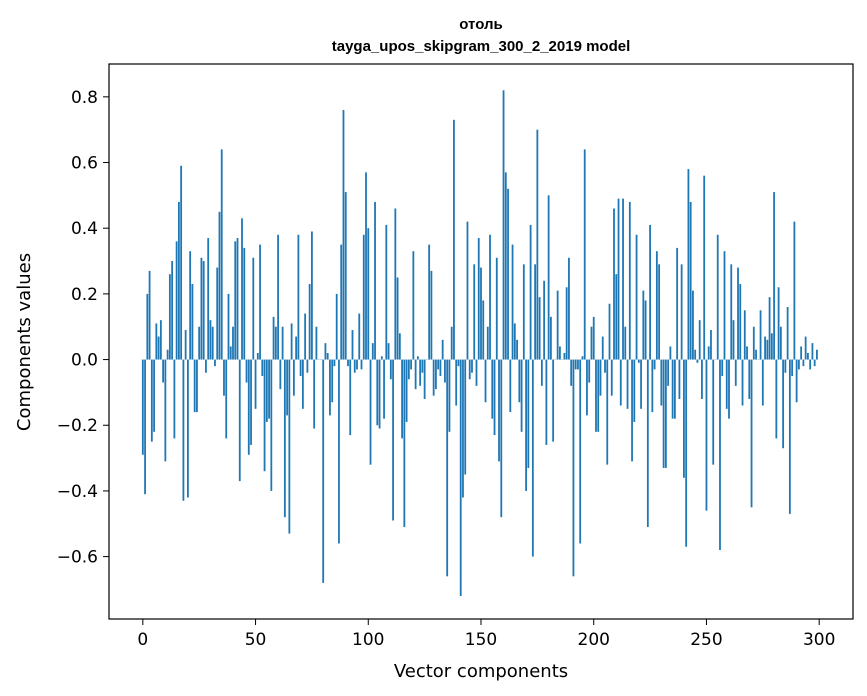 The image size is (867, 696). Describe the element at coordinates (819, 640) in the screenshot. I see `x-tick-label: 300` at that location.